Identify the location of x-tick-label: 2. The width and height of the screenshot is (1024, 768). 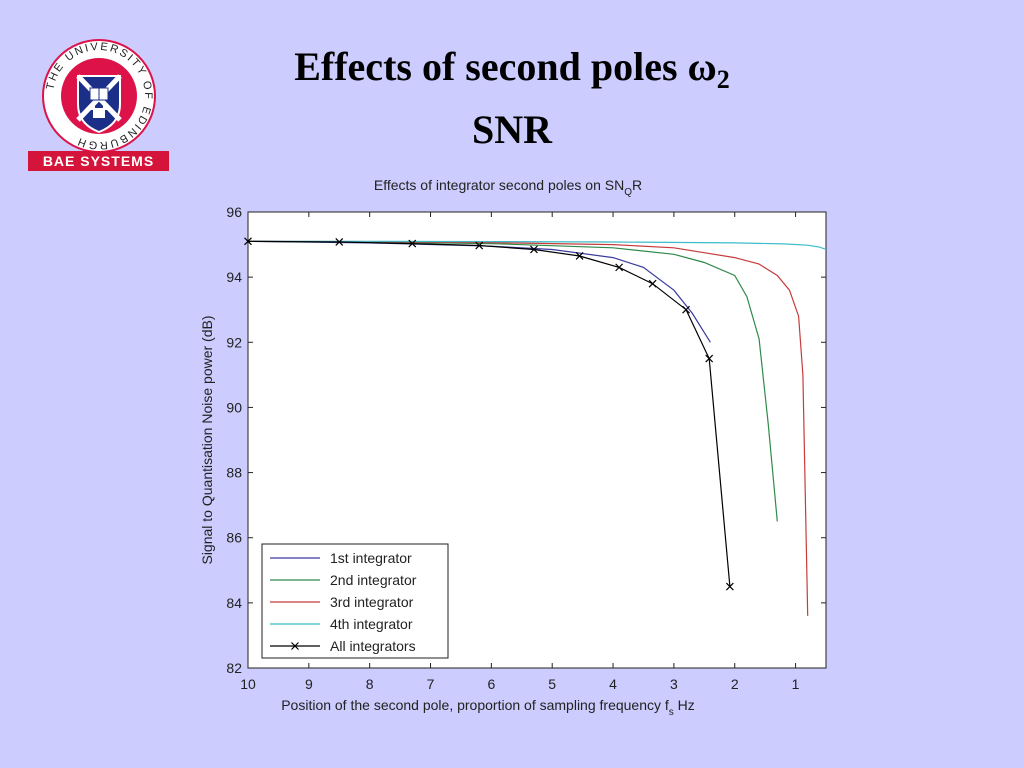
(735, 684).